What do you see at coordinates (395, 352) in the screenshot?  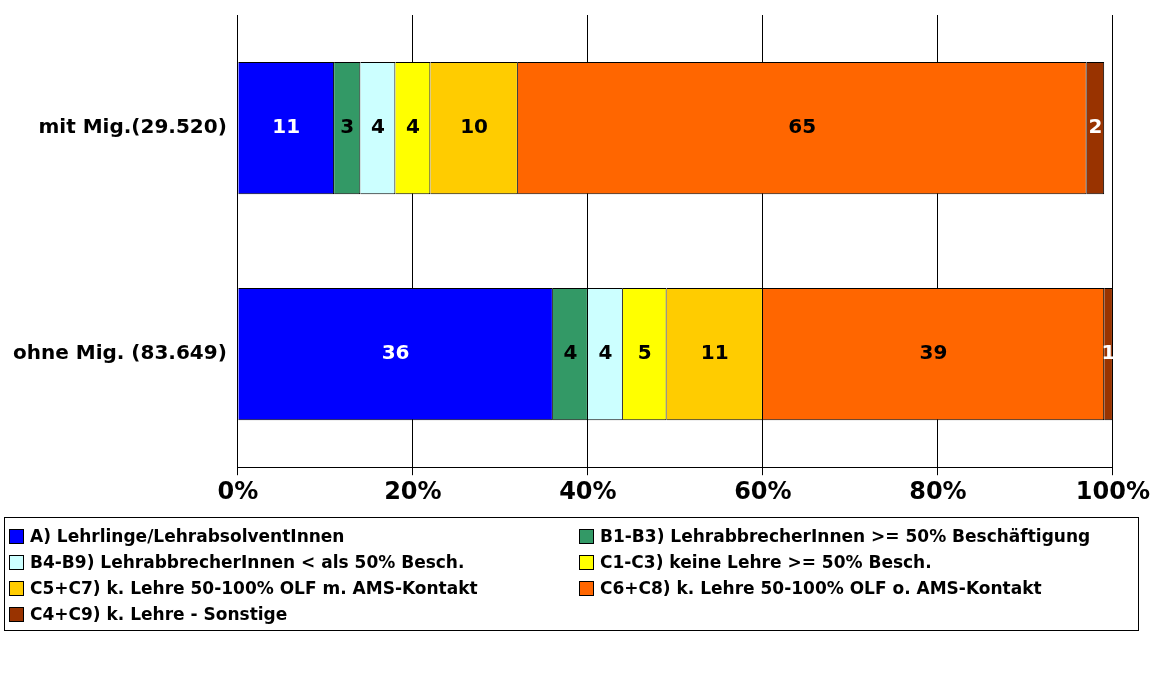 I see `data-label: 36` at bounding box center [395, 352].